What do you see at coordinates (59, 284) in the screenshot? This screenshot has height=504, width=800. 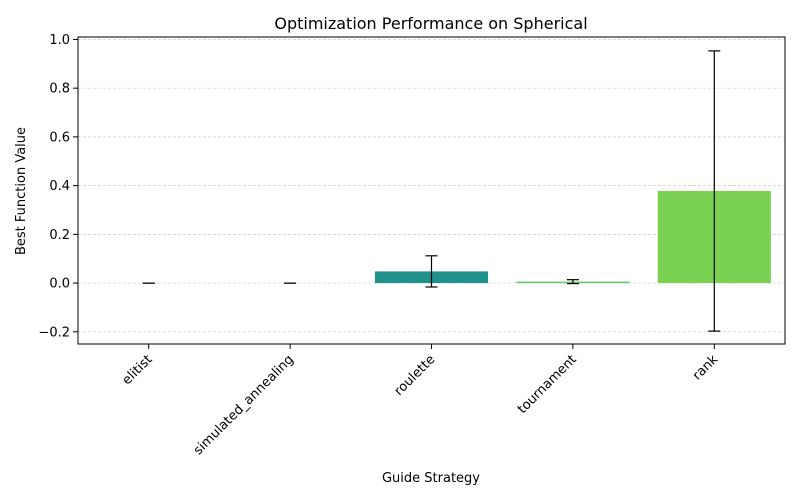 I see `y-tick-label: 0.0` at bounding box center [59, 284].